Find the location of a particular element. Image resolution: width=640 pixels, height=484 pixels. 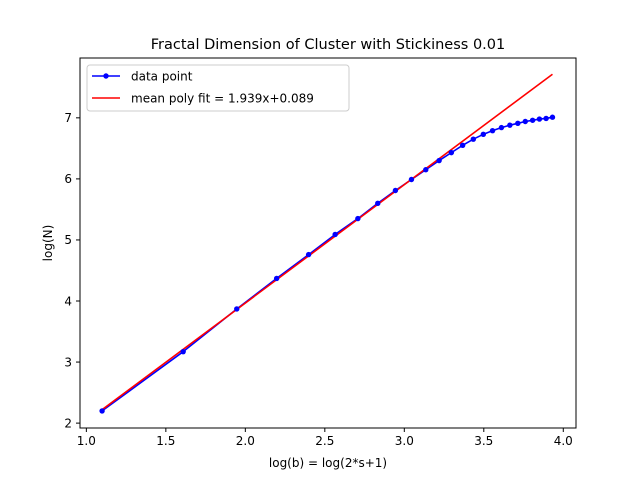

x-tick-label: 2.0 is located at coordinates (245, 441).